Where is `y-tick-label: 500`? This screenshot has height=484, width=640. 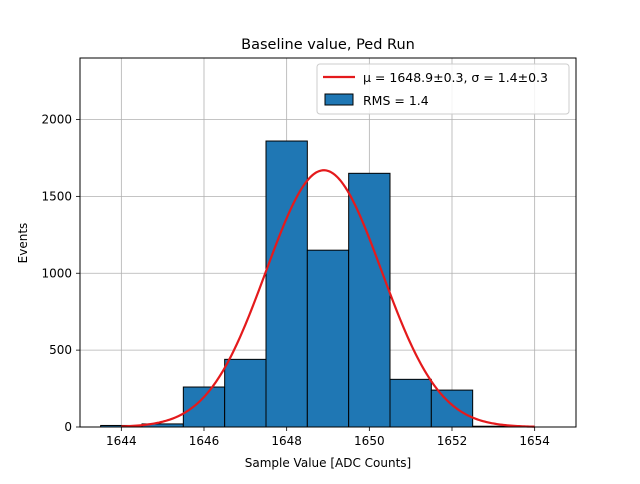
y-tick-label: 500 is located at coordinates (60, 350).